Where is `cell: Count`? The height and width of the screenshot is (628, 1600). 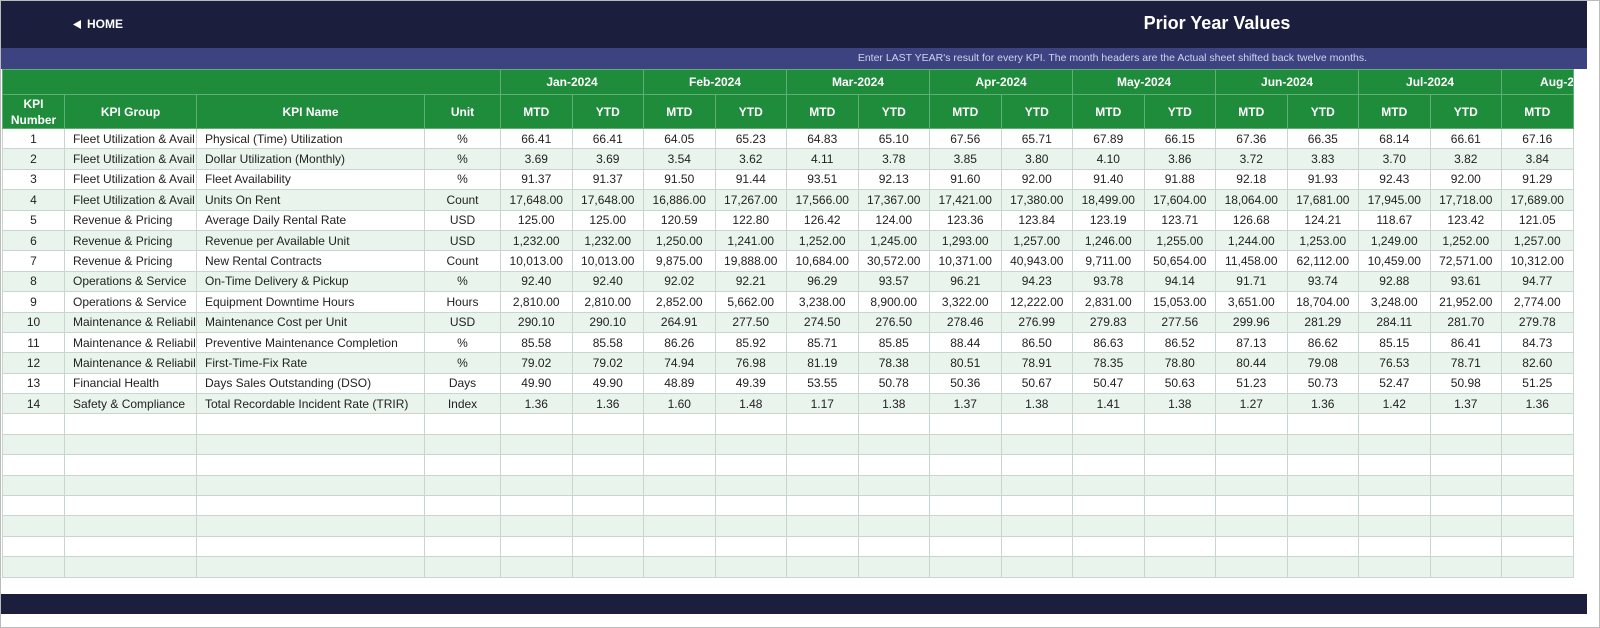 cell: Count is located at coordinates (462, 261).